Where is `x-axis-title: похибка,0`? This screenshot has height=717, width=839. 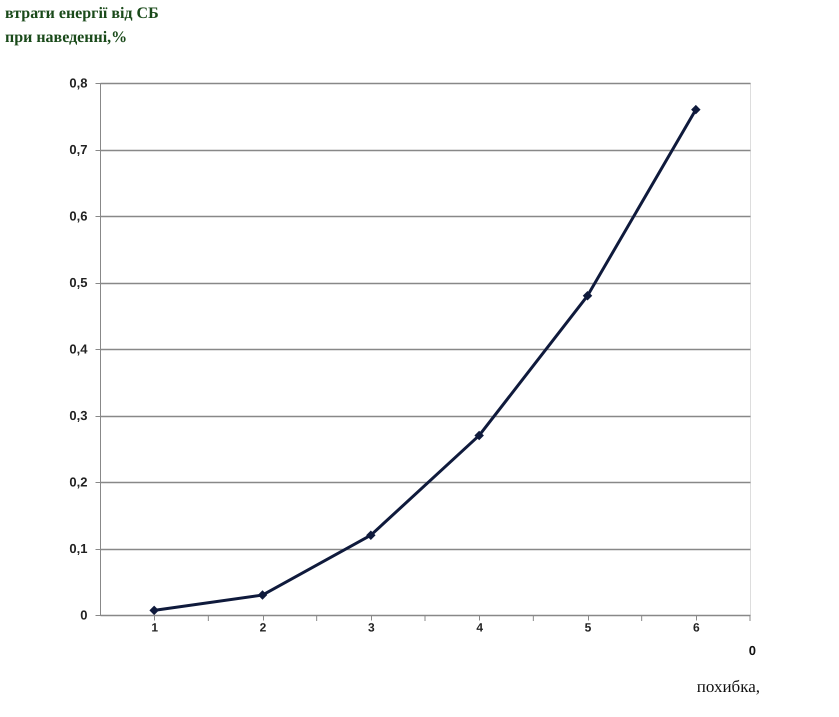 x-axis-title: похибка,0 is located at coordinates (728, 669).